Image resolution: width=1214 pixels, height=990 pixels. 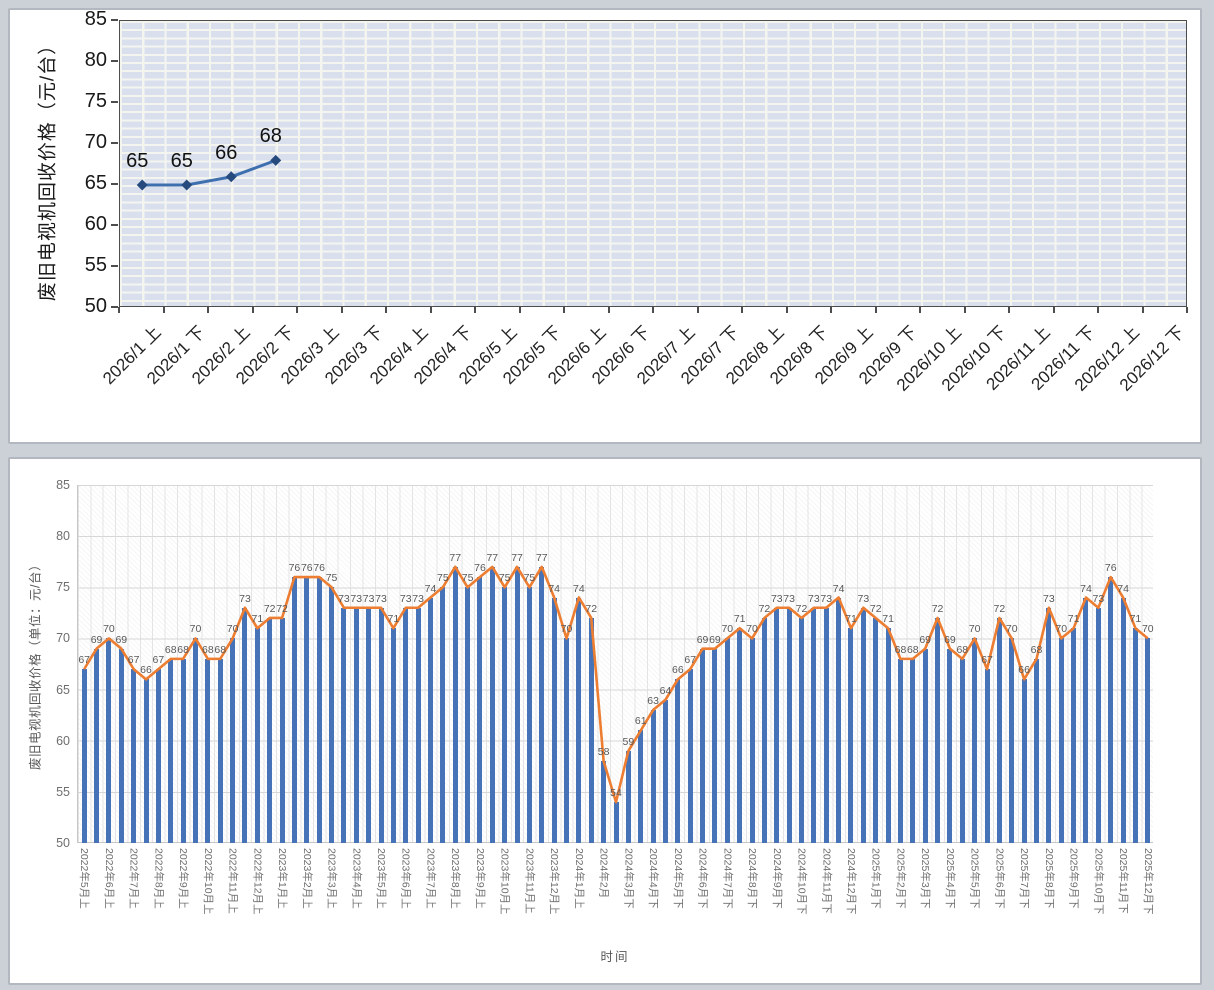 I want to click on x-tick-label-text: 2022年6月上, so click(x=108, y=878).